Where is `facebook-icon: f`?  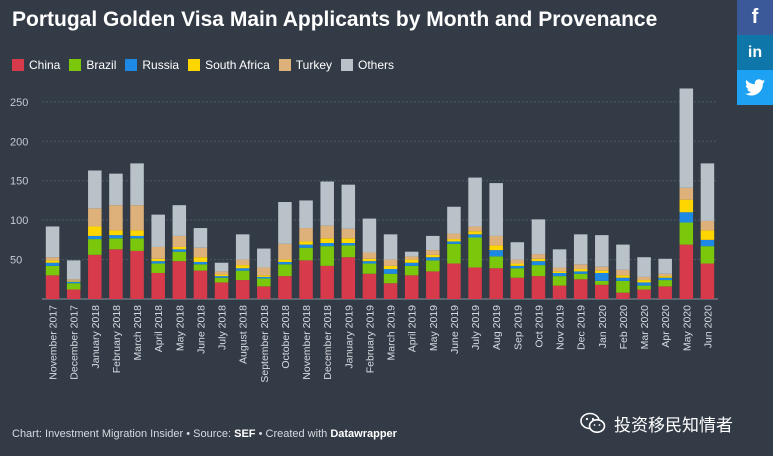 facebook-icon: f is located at coordinates (755, 17).